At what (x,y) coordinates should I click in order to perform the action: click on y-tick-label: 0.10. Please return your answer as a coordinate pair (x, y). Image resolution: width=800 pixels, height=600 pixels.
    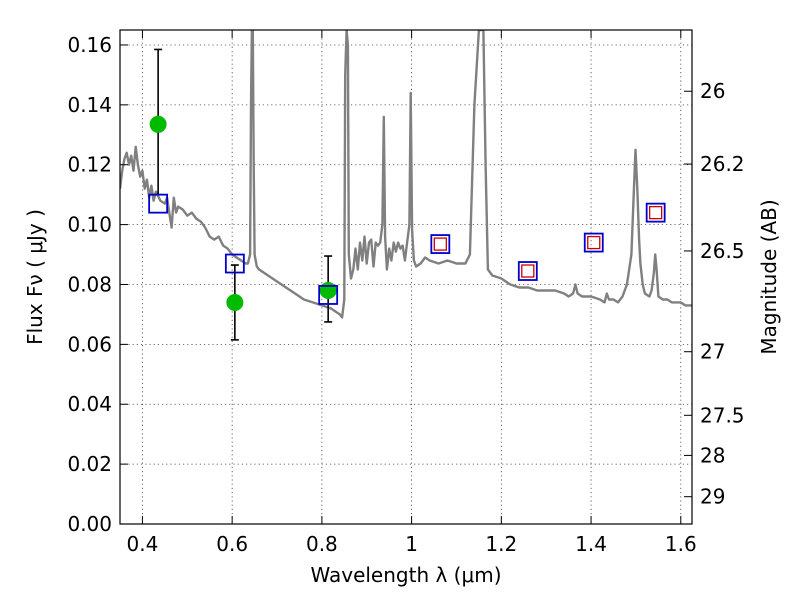
    Looking at the image, I should click on (89, 225).